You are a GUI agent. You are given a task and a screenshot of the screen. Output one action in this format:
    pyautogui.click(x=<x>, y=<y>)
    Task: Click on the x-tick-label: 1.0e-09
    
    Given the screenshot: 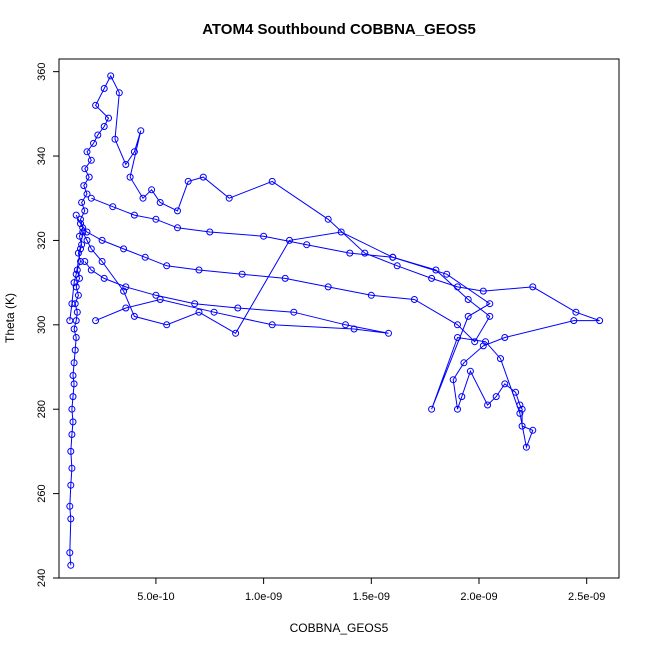 What is the action you would take?
    pyautogui.click(x=263, y=597)
    